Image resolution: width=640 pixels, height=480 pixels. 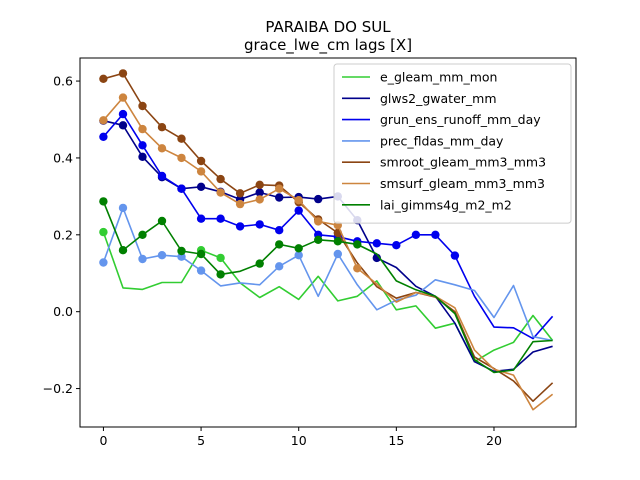 What do you see at coordinates (63, 311) in the screenshot?
I see `y-tick-label: 0.0` at bounding box center [63, 311].